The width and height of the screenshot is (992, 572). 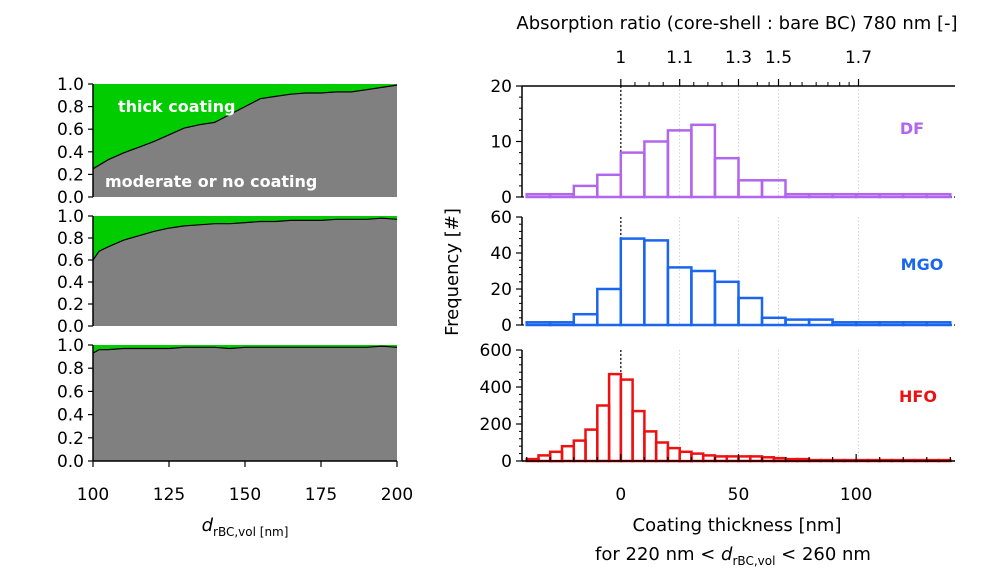 I want to click on x-axis-label-left: drBC,vol [nm], so click(x=245, y=527).